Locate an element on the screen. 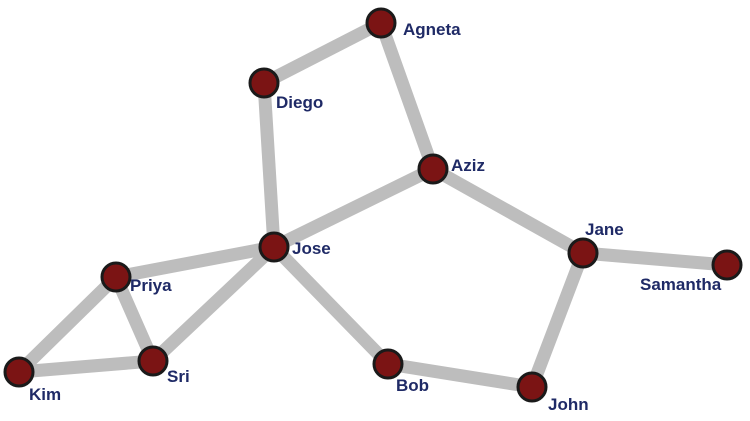 The width and height of the screenshot is (750, 421). node-label-jane: Jane is located at coordinates (604, 229).